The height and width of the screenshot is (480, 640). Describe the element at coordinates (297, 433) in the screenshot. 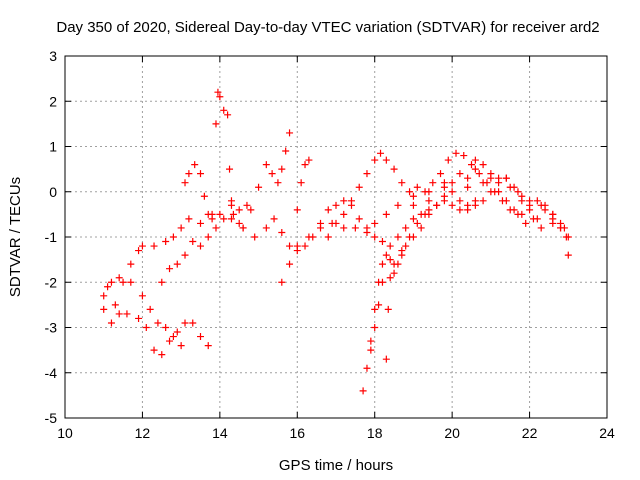

I see `x-tick-label: 16` at that location.